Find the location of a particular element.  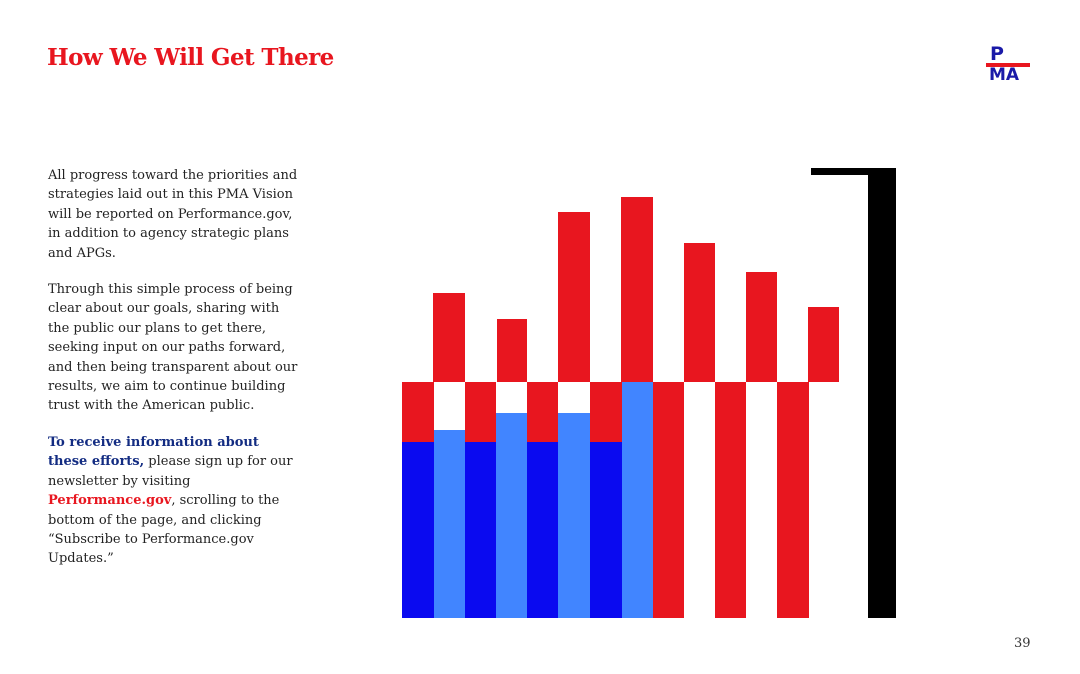

performance-gov-link: Performance.gov is located at coordinates (110, 501).